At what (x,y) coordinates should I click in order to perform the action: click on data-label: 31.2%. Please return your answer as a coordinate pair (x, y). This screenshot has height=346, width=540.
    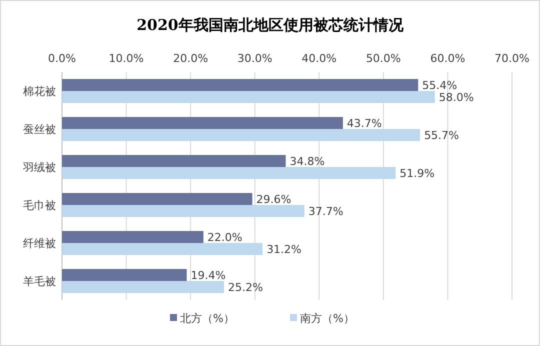
    Looking at the image, I should click on (284, 249).